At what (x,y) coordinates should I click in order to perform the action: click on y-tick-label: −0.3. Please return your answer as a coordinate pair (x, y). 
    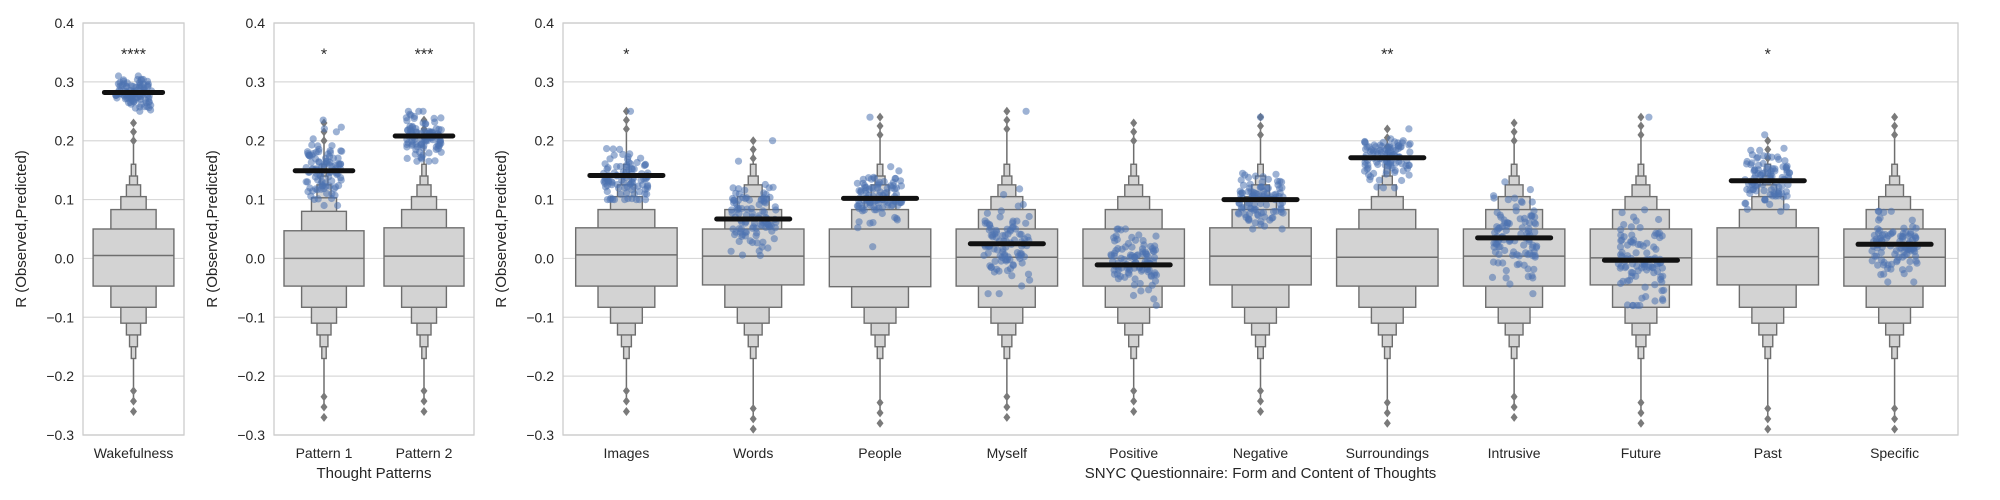
    Looking at the image, I should click on (251, 435).